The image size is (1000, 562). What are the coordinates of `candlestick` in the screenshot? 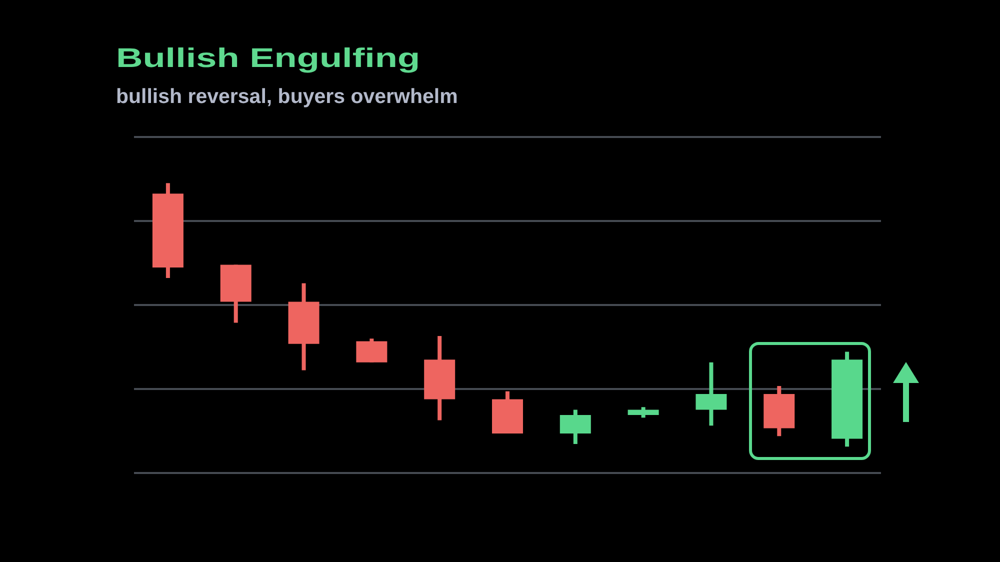 It's located at (643, 412).